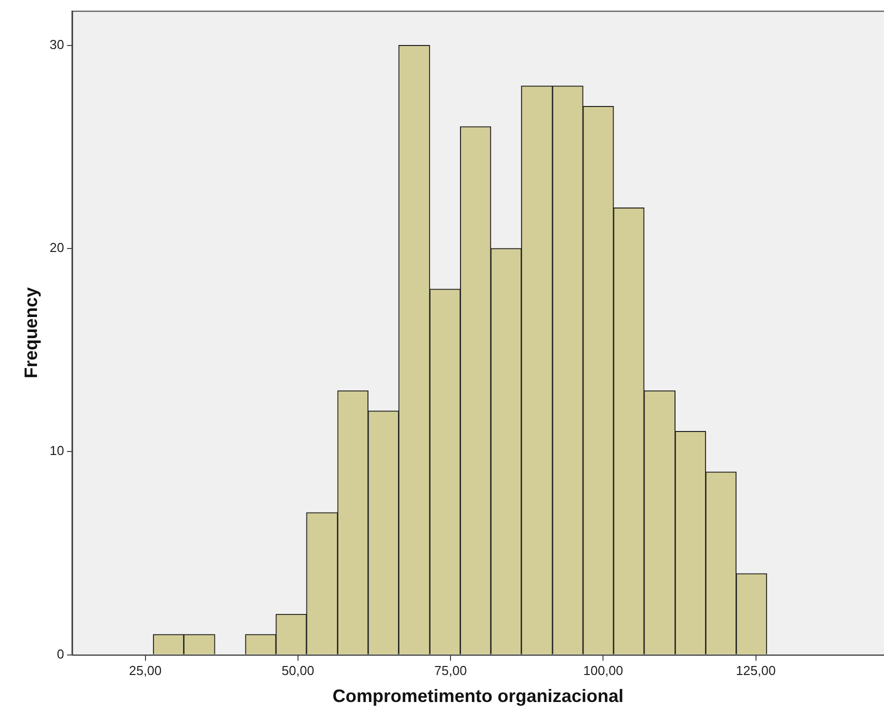 This screenshot has height=725, width=884. Describe the element at coordinates (145, 670) in the screenshot. I see `x-tick-label: 25,00` at that location.